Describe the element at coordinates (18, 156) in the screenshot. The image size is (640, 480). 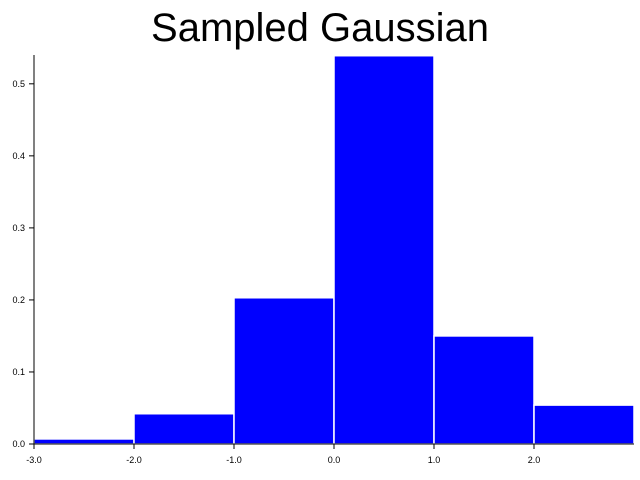
I see `y-tick-label-4: 0.4` at that location.